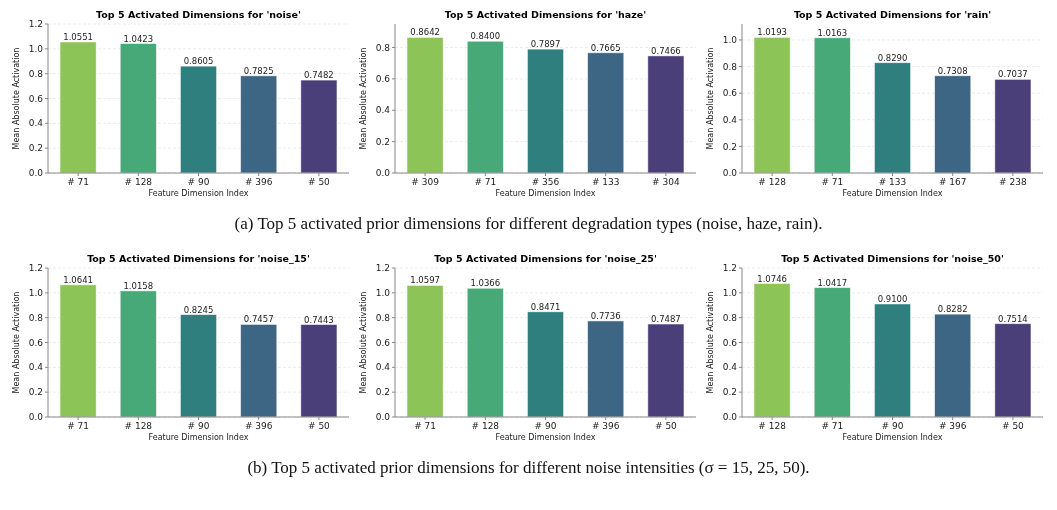  What do you see at coordinates (892, 258) in the screenshot?
I see `chart-title: Top 5 Activated Dimensions for 'noise_50'` at bounding box center [892, 258].